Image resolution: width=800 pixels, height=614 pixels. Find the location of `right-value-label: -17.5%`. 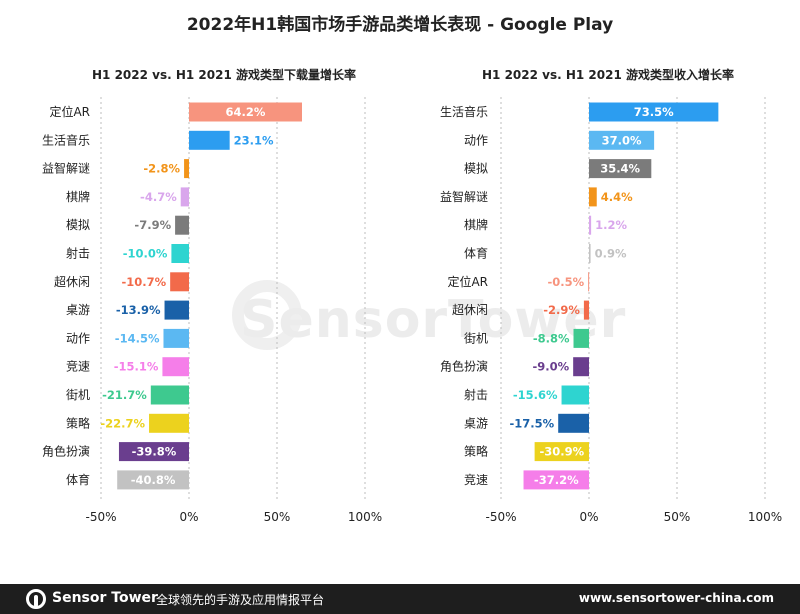

right-value-label: -17.5% is located at coordinates (532, 423).